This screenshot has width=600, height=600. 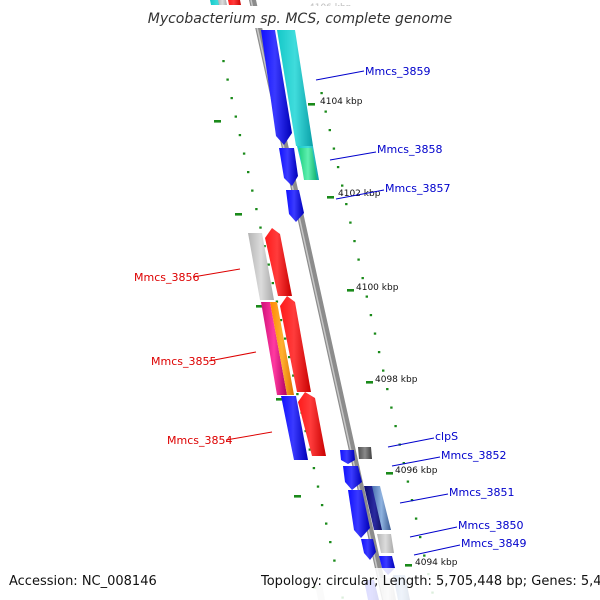 I want to click on gene-label-mmcs-3851: Mmcs_3851, so click(x=481, y=492).